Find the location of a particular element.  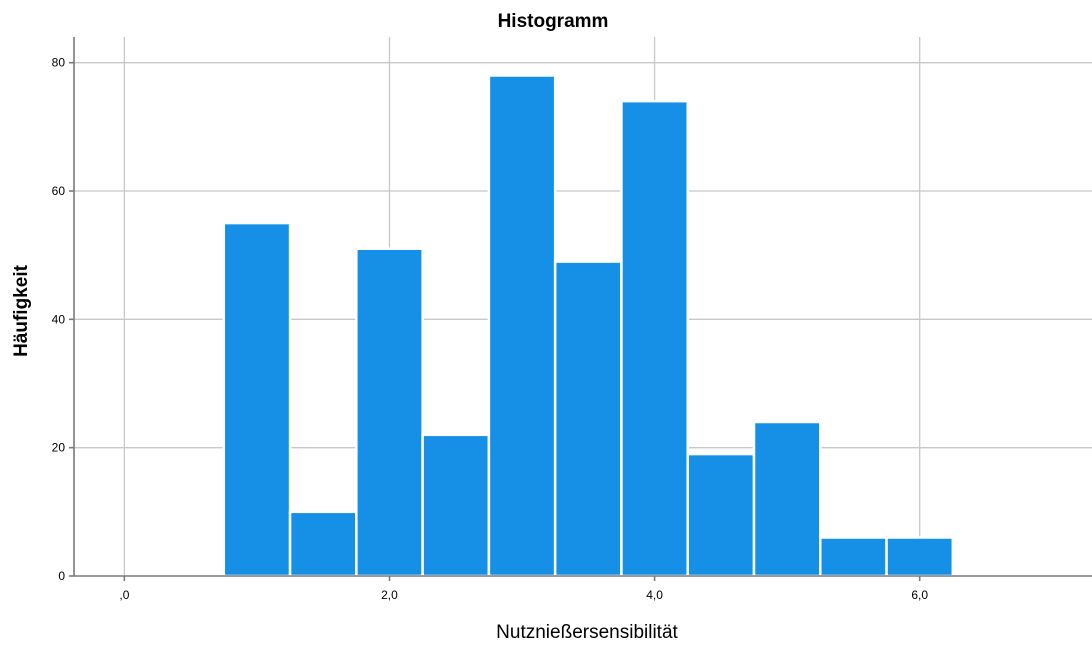

x-tick-label: 2,0 is located at coordinates (389, 595).